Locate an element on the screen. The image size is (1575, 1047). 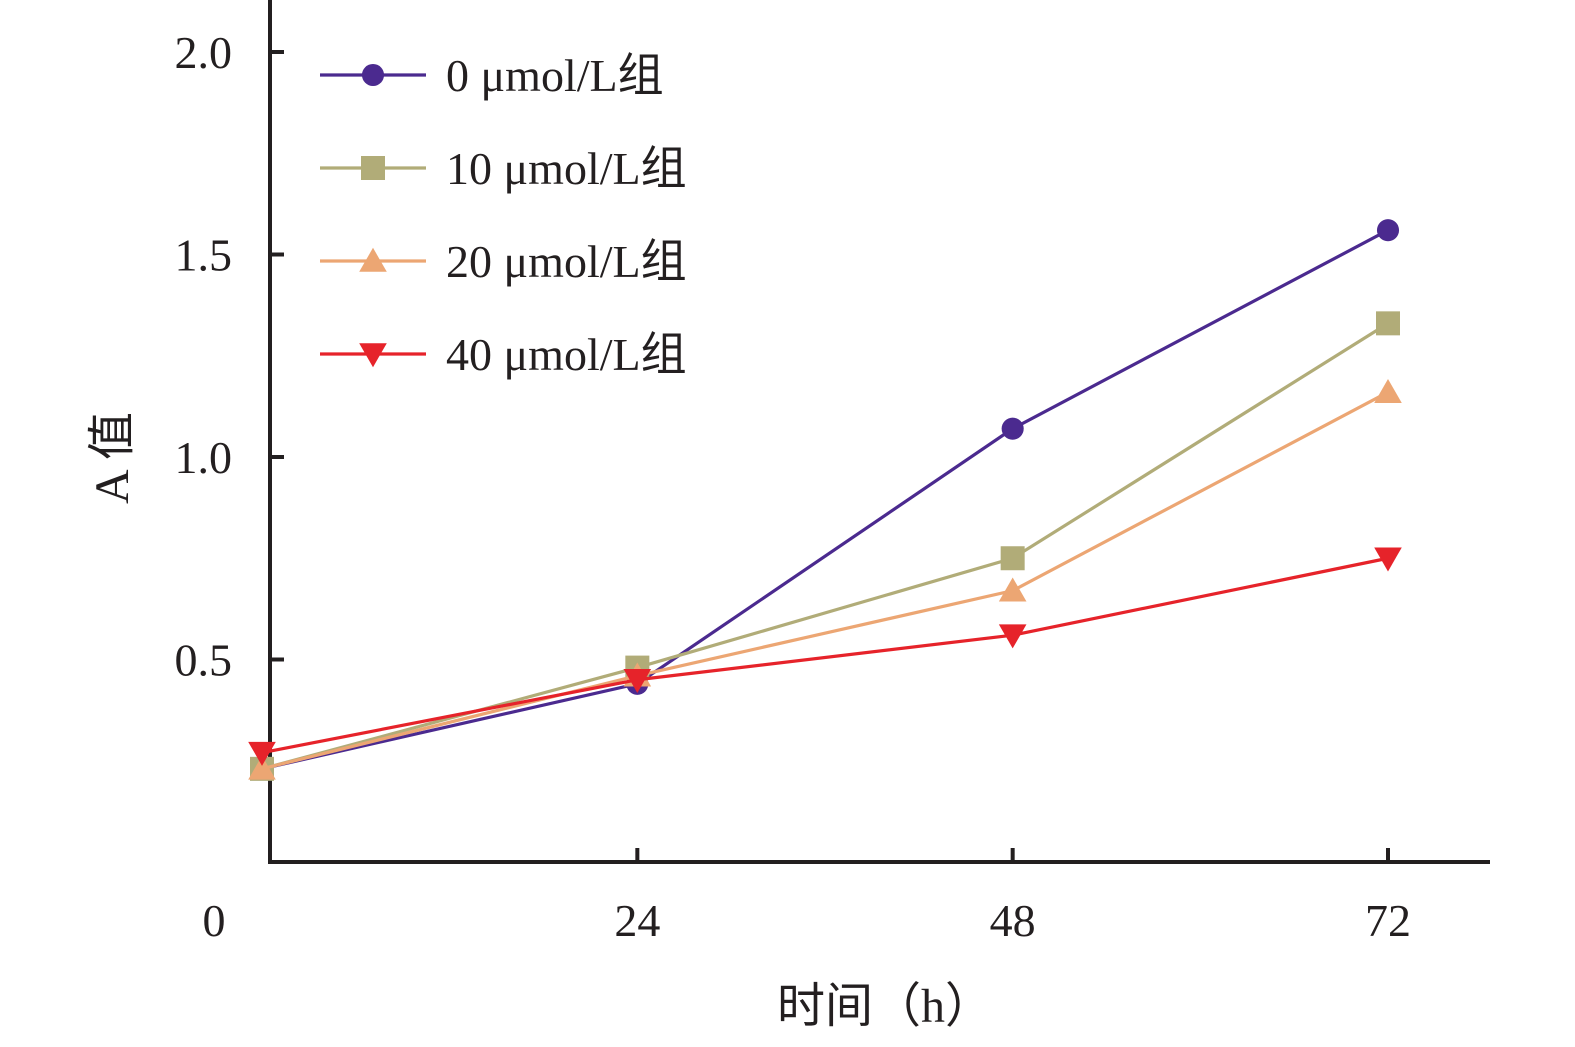
legend-item: 0 μmol/L组 is located at coordinates (492, 75).